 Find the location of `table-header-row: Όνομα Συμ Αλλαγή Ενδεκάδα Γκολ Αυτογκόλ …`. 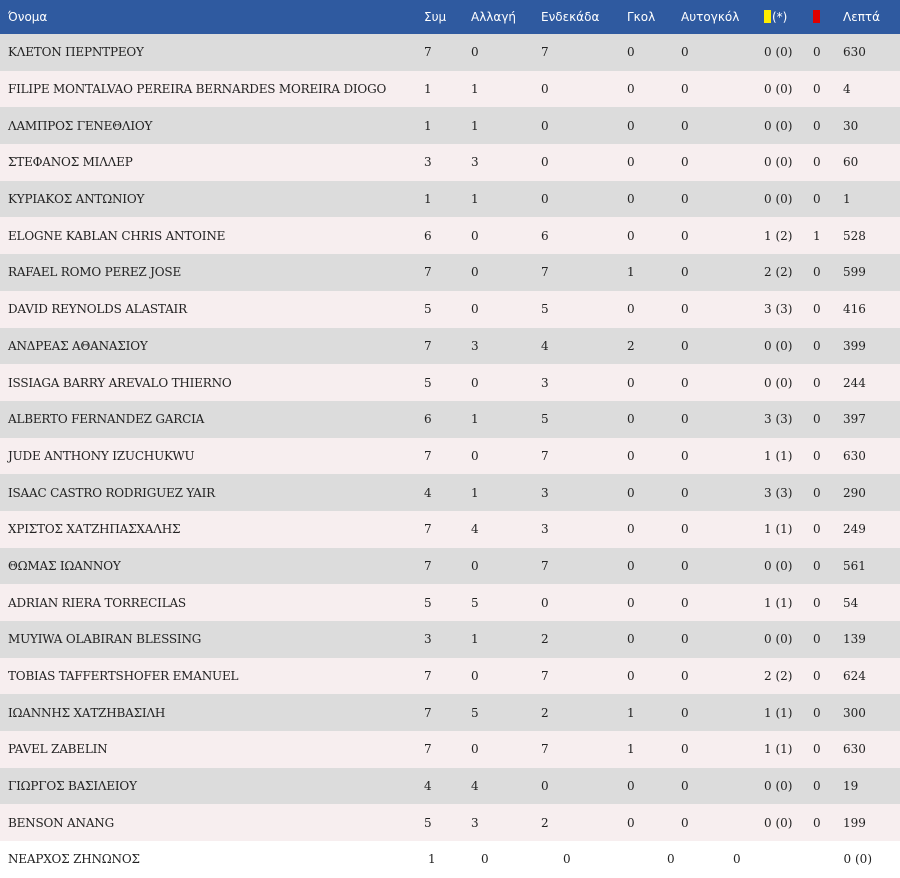

table-header-row: Όνομα Συμ Αλλαγή Ενδεκάδα Γκολ Αυτογκόλ … is located at coordinates (450, 17).